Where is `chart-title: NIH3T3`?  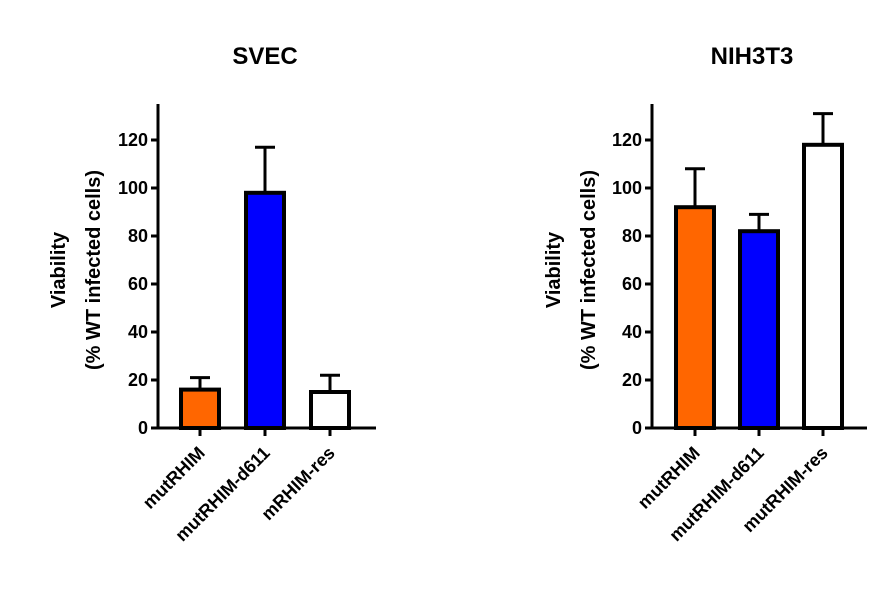 chart-title: NIH3T3 is located at coordinates (752, 56).